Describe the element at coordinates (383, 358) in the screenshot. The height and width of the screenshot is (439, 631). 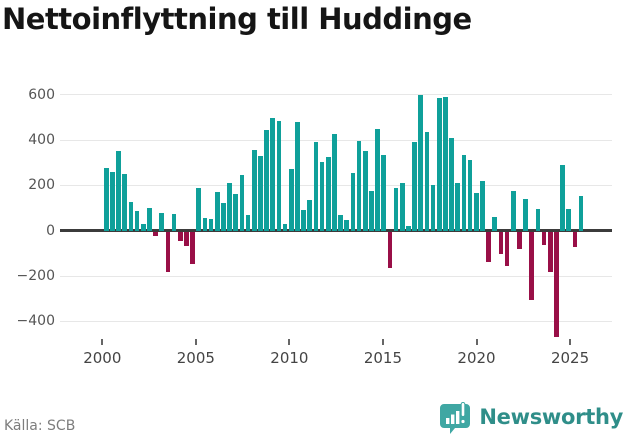
I see `x-axis-label: 2015` at that location.